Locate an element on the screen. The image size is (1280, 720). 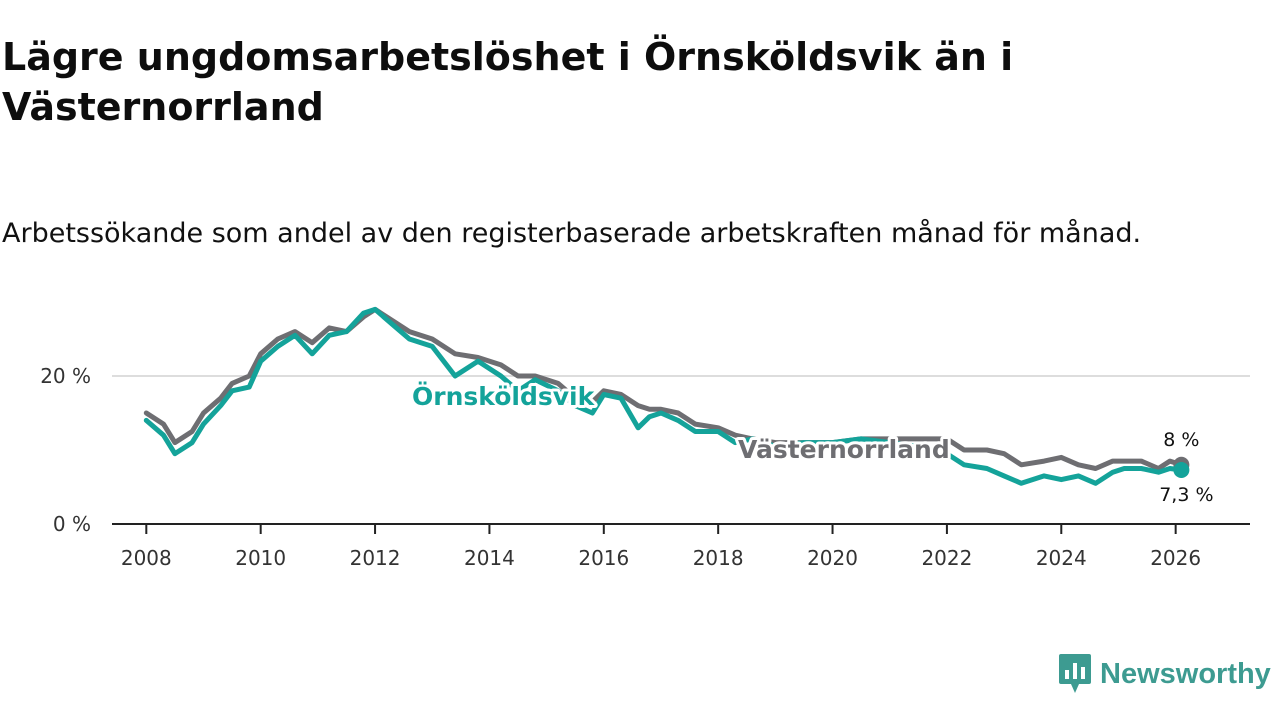
x-tick-label: 2024 is located at coordinates (1061, 558).